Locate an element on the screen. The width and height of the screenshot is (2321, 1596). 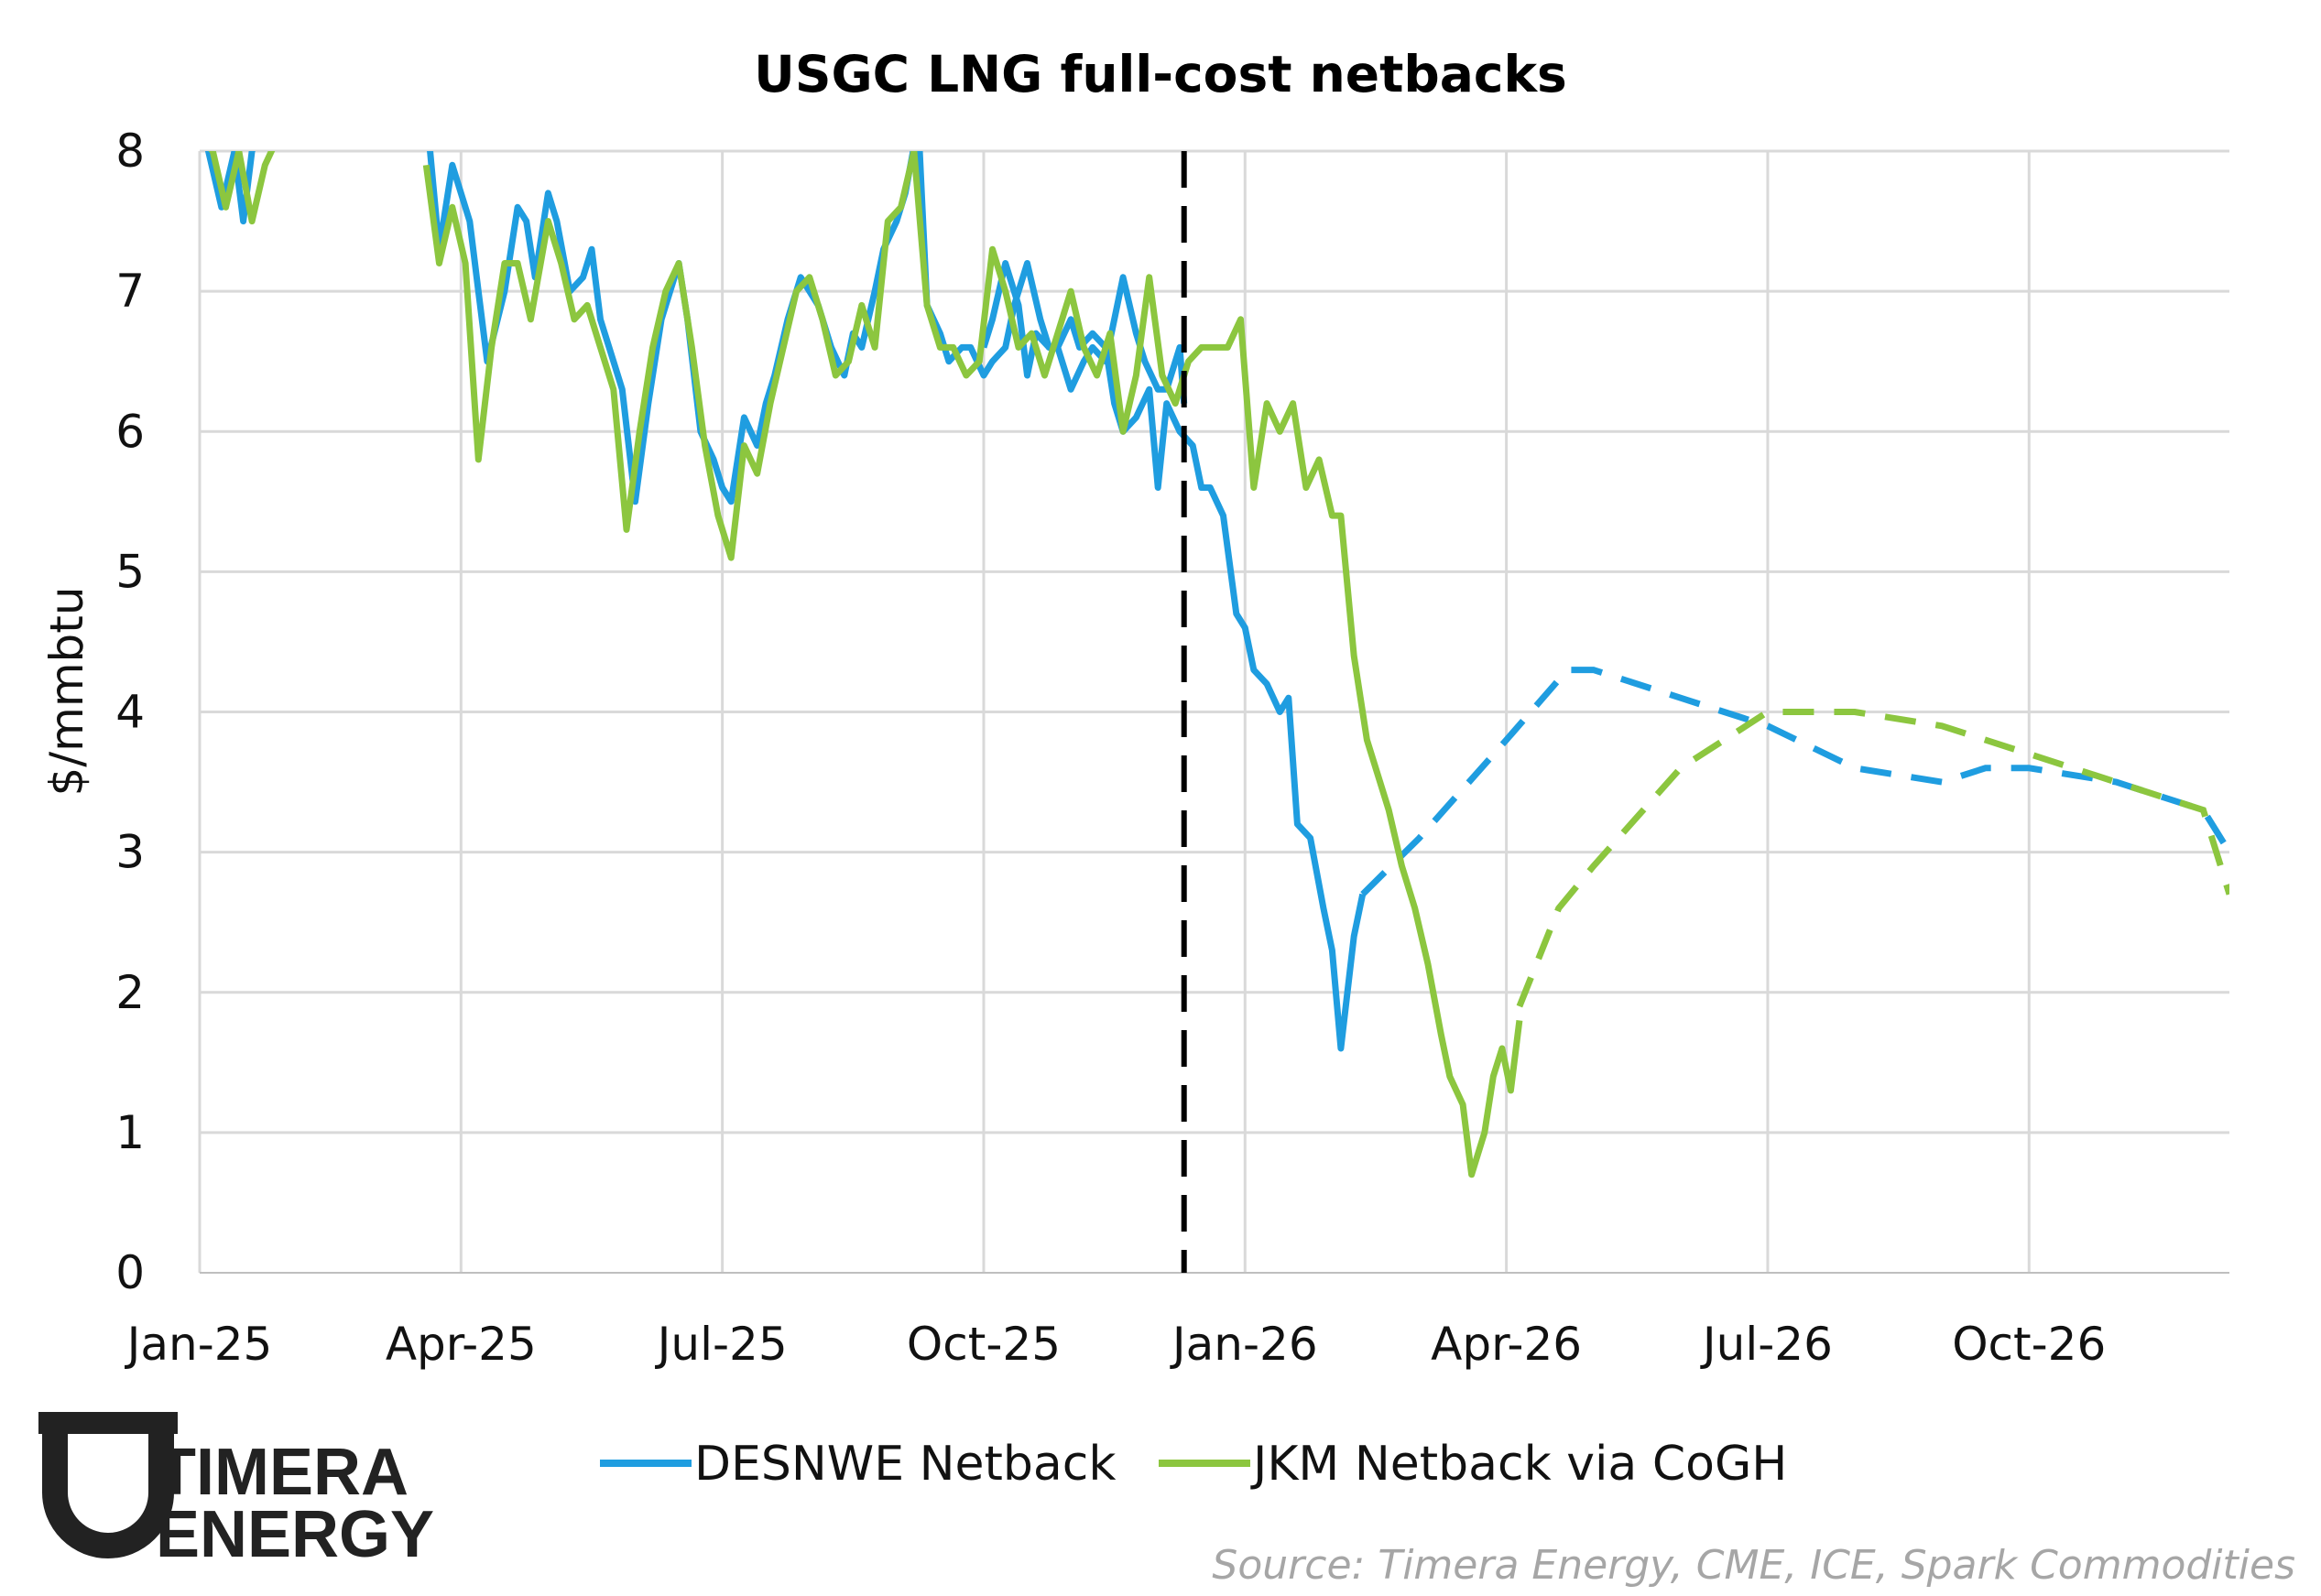
y-tick-label: 4 is located at coordinates (130, 712).